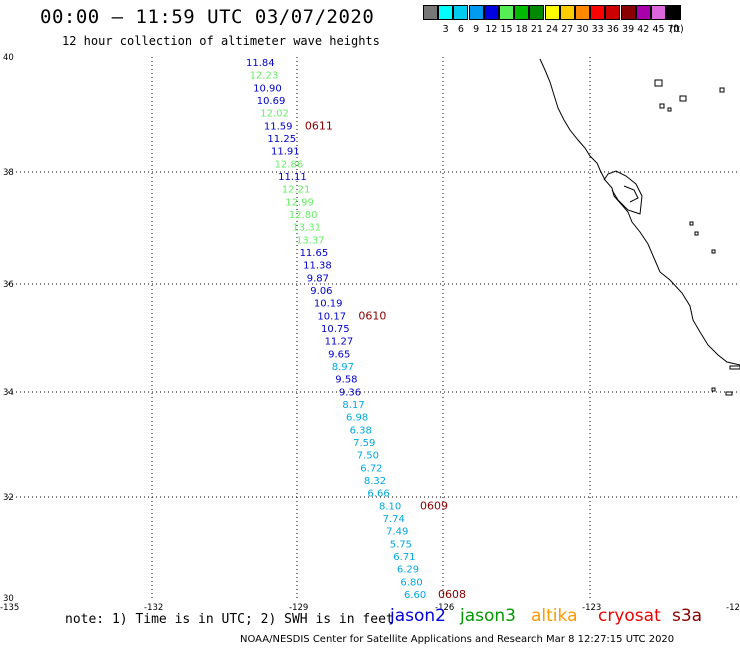  Describe the element at coordinates (321, 291) in the screenshot. I see `swh-reading: 9.06` at that location.